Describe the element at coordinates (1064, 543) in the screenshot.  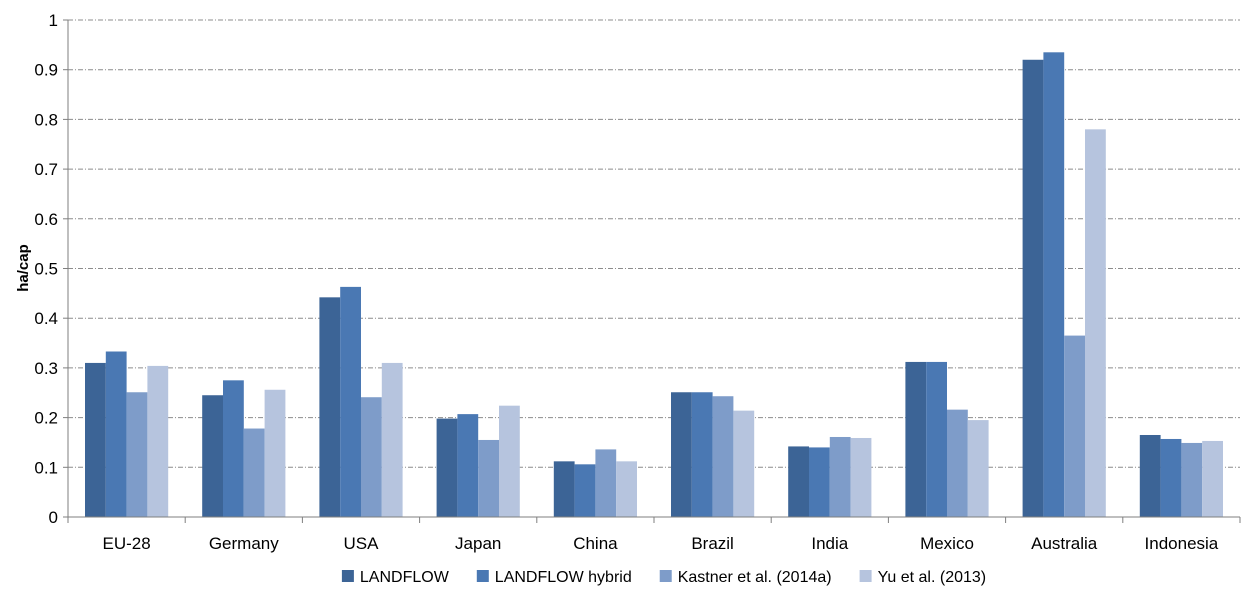
I see `x-tick-label: Australia` at that location.